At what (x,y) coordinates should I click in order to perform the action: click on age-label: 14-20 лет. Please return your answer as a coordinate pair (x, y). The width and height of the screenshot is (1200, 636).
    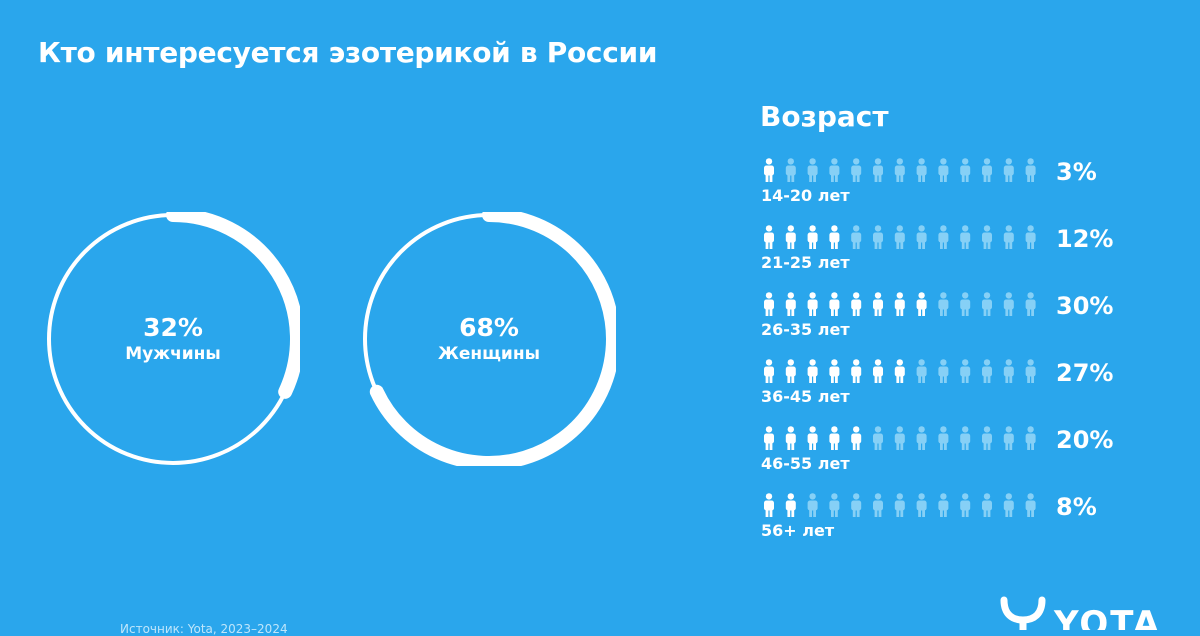
    Looking at the image, I should click on (805, 195).